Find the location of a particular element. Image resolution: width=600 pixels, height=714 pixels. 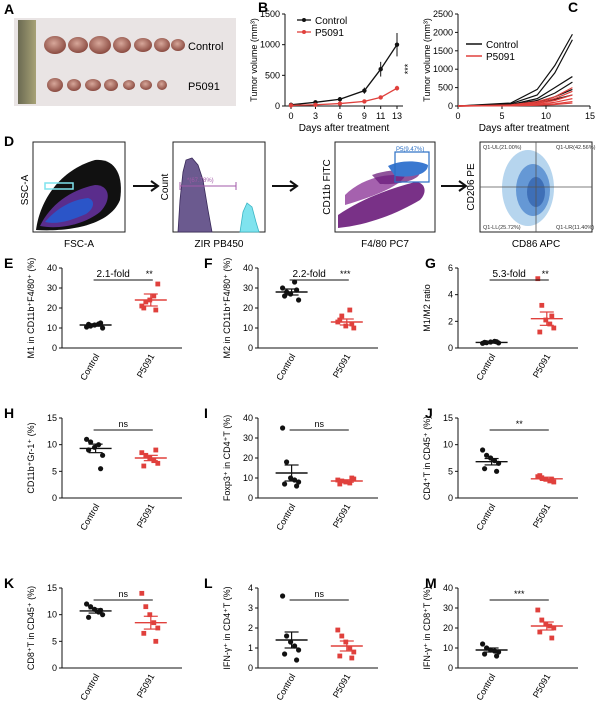

panel-letter-a: A is located at coordinates (9, 9).